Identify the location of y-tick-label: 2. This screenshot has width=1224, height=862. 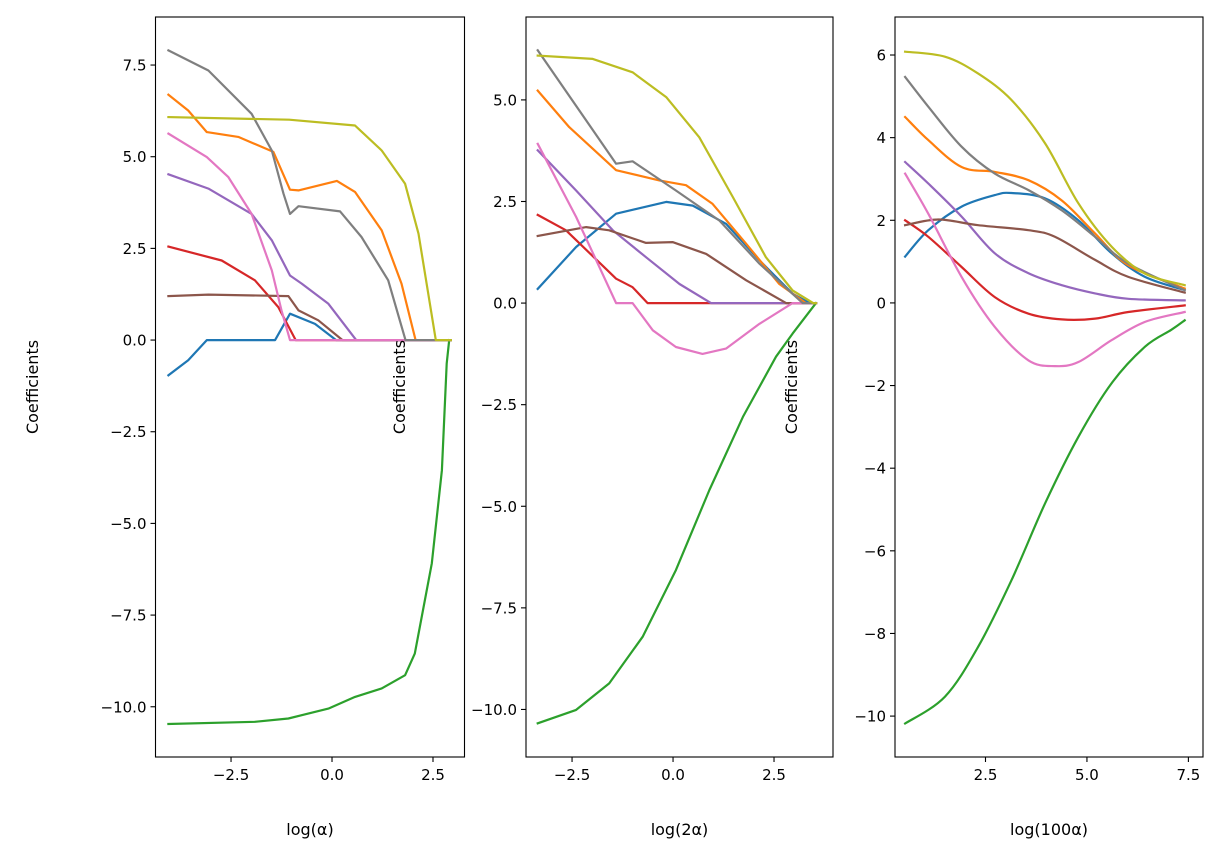
(881, 221).